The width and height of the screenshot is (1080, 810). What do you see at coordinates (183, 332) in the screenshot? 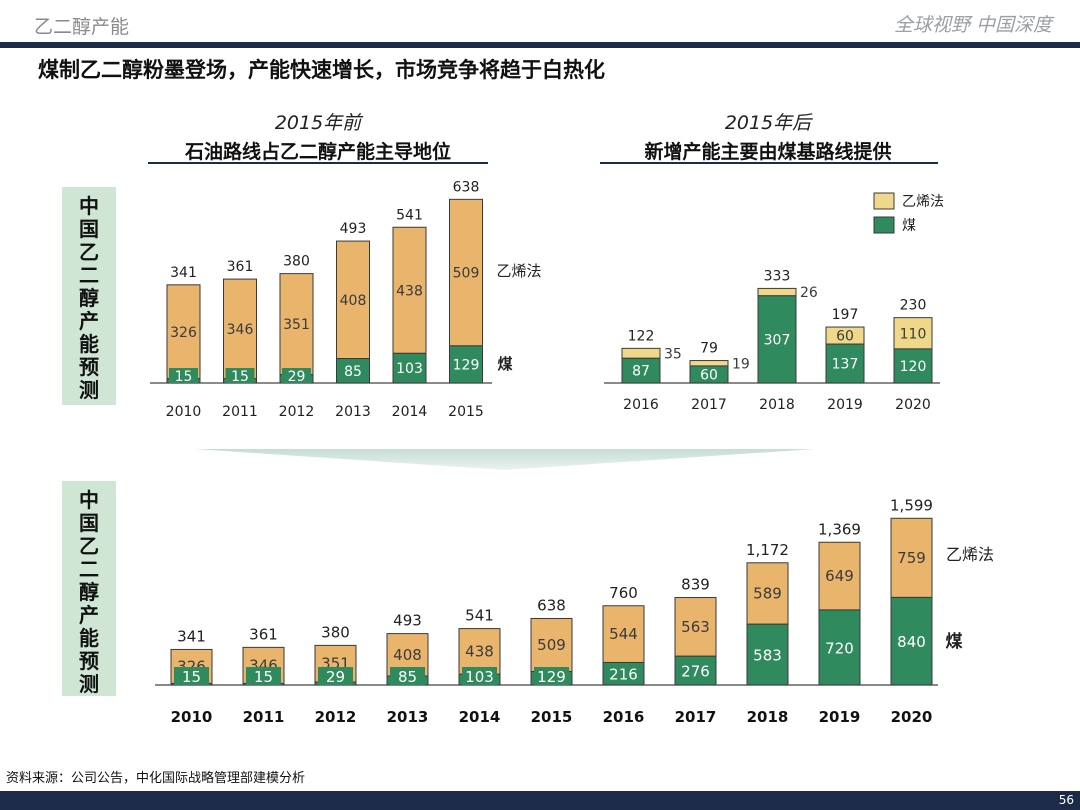
I see `bar-ethylene-2010` at bounding box center [183, 332].